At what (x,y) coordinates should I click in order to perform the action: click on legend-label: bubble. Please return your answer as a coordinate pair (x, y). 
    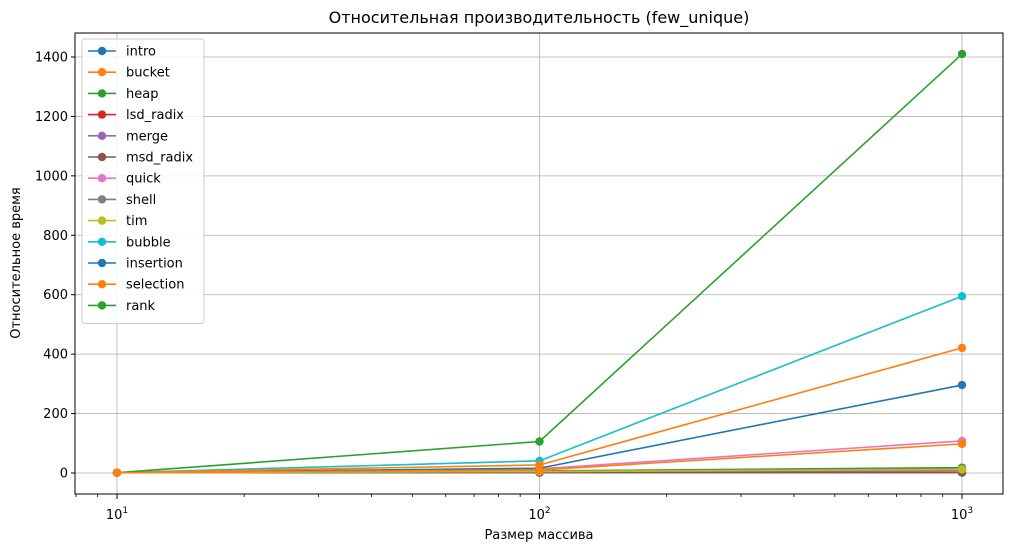
    Looking at the image, I should click on (148, 242).